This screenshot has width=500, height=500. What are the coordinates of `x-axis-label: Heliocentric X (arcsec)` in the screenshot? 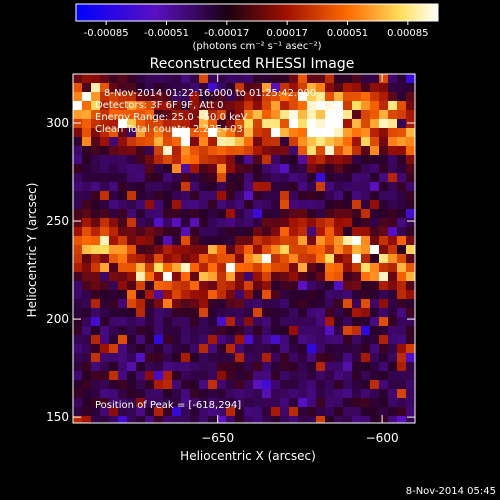 It's located at (248, 456).